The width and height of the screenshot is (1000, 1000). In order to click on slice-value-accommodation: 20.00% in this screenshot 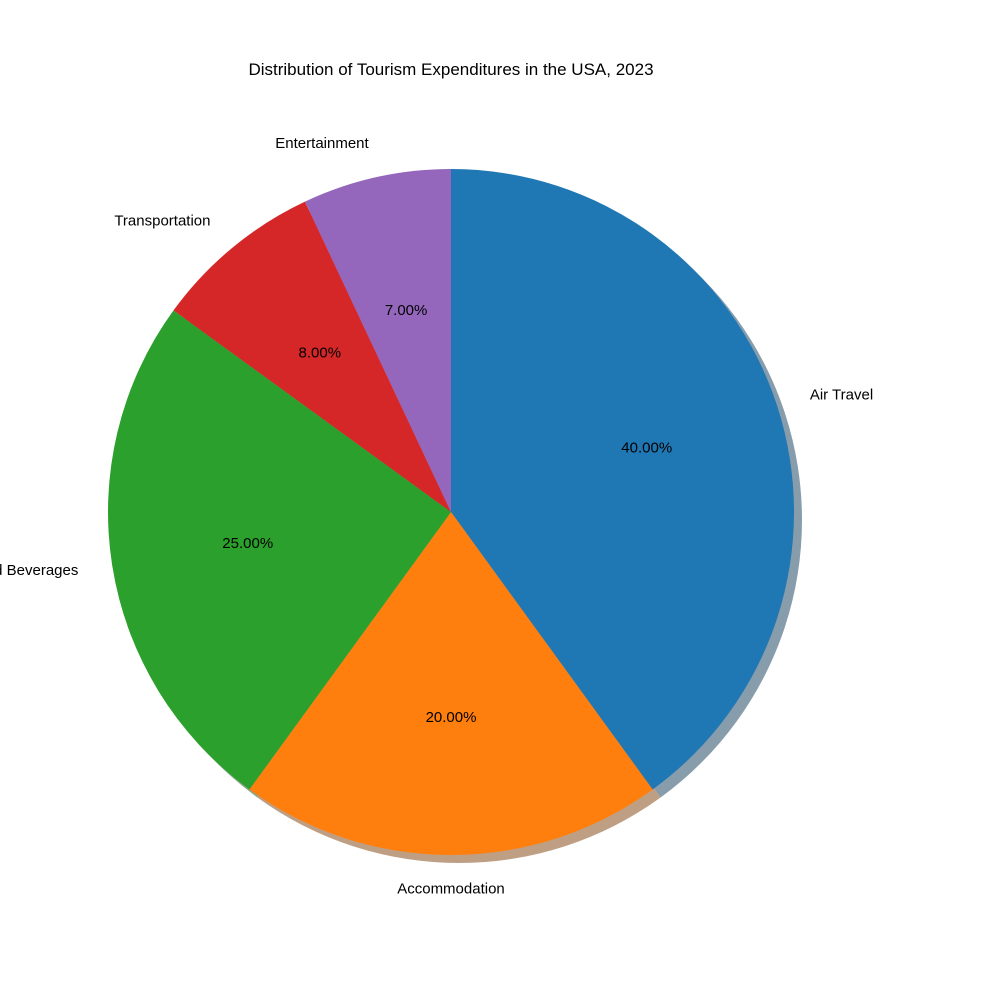, I will do `click(451, 717)`.